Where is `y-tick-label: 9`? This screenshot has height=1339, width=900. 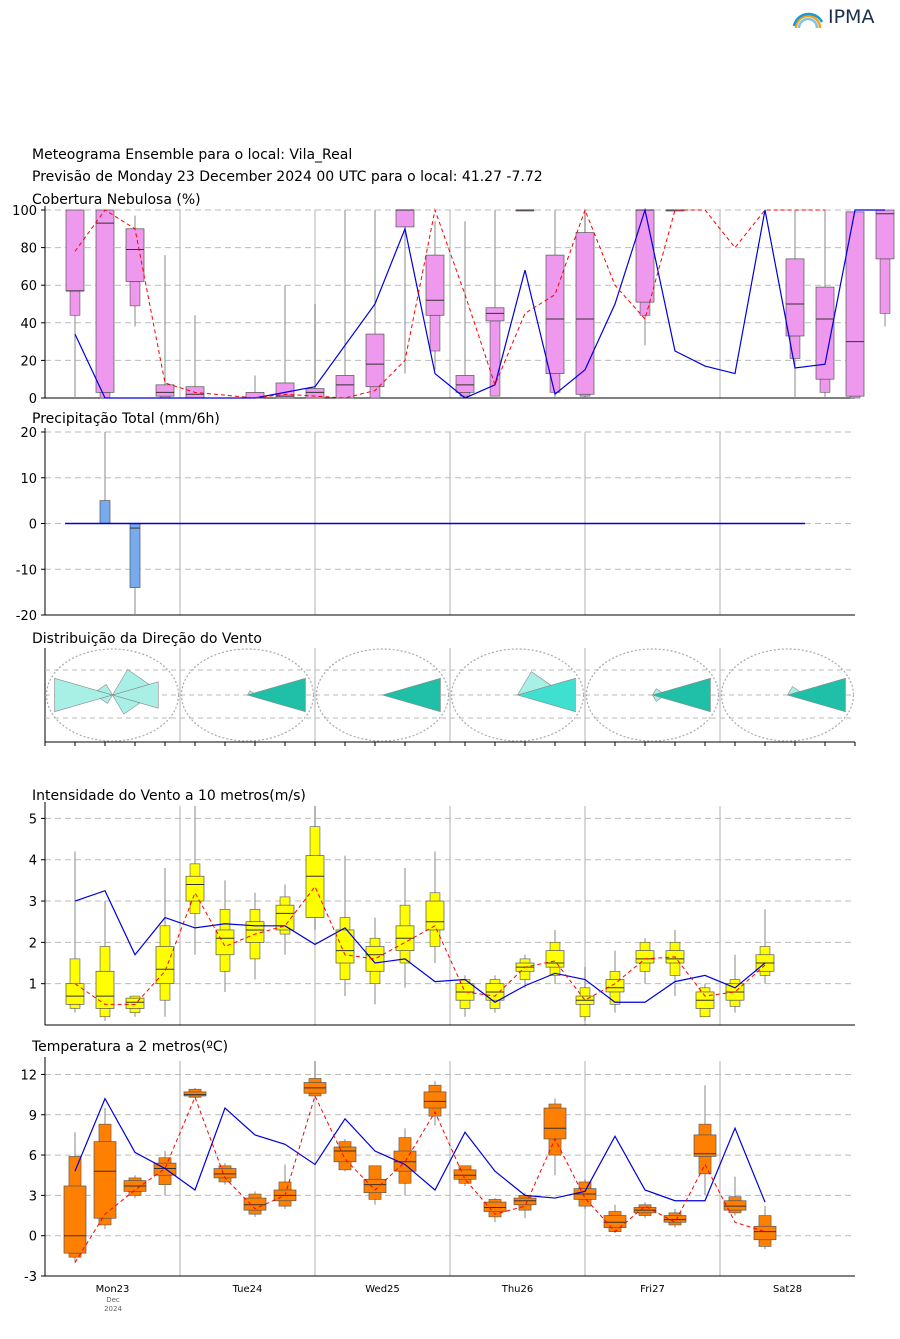 y-tick-label: 9 is located at coordinates (33, 1116).